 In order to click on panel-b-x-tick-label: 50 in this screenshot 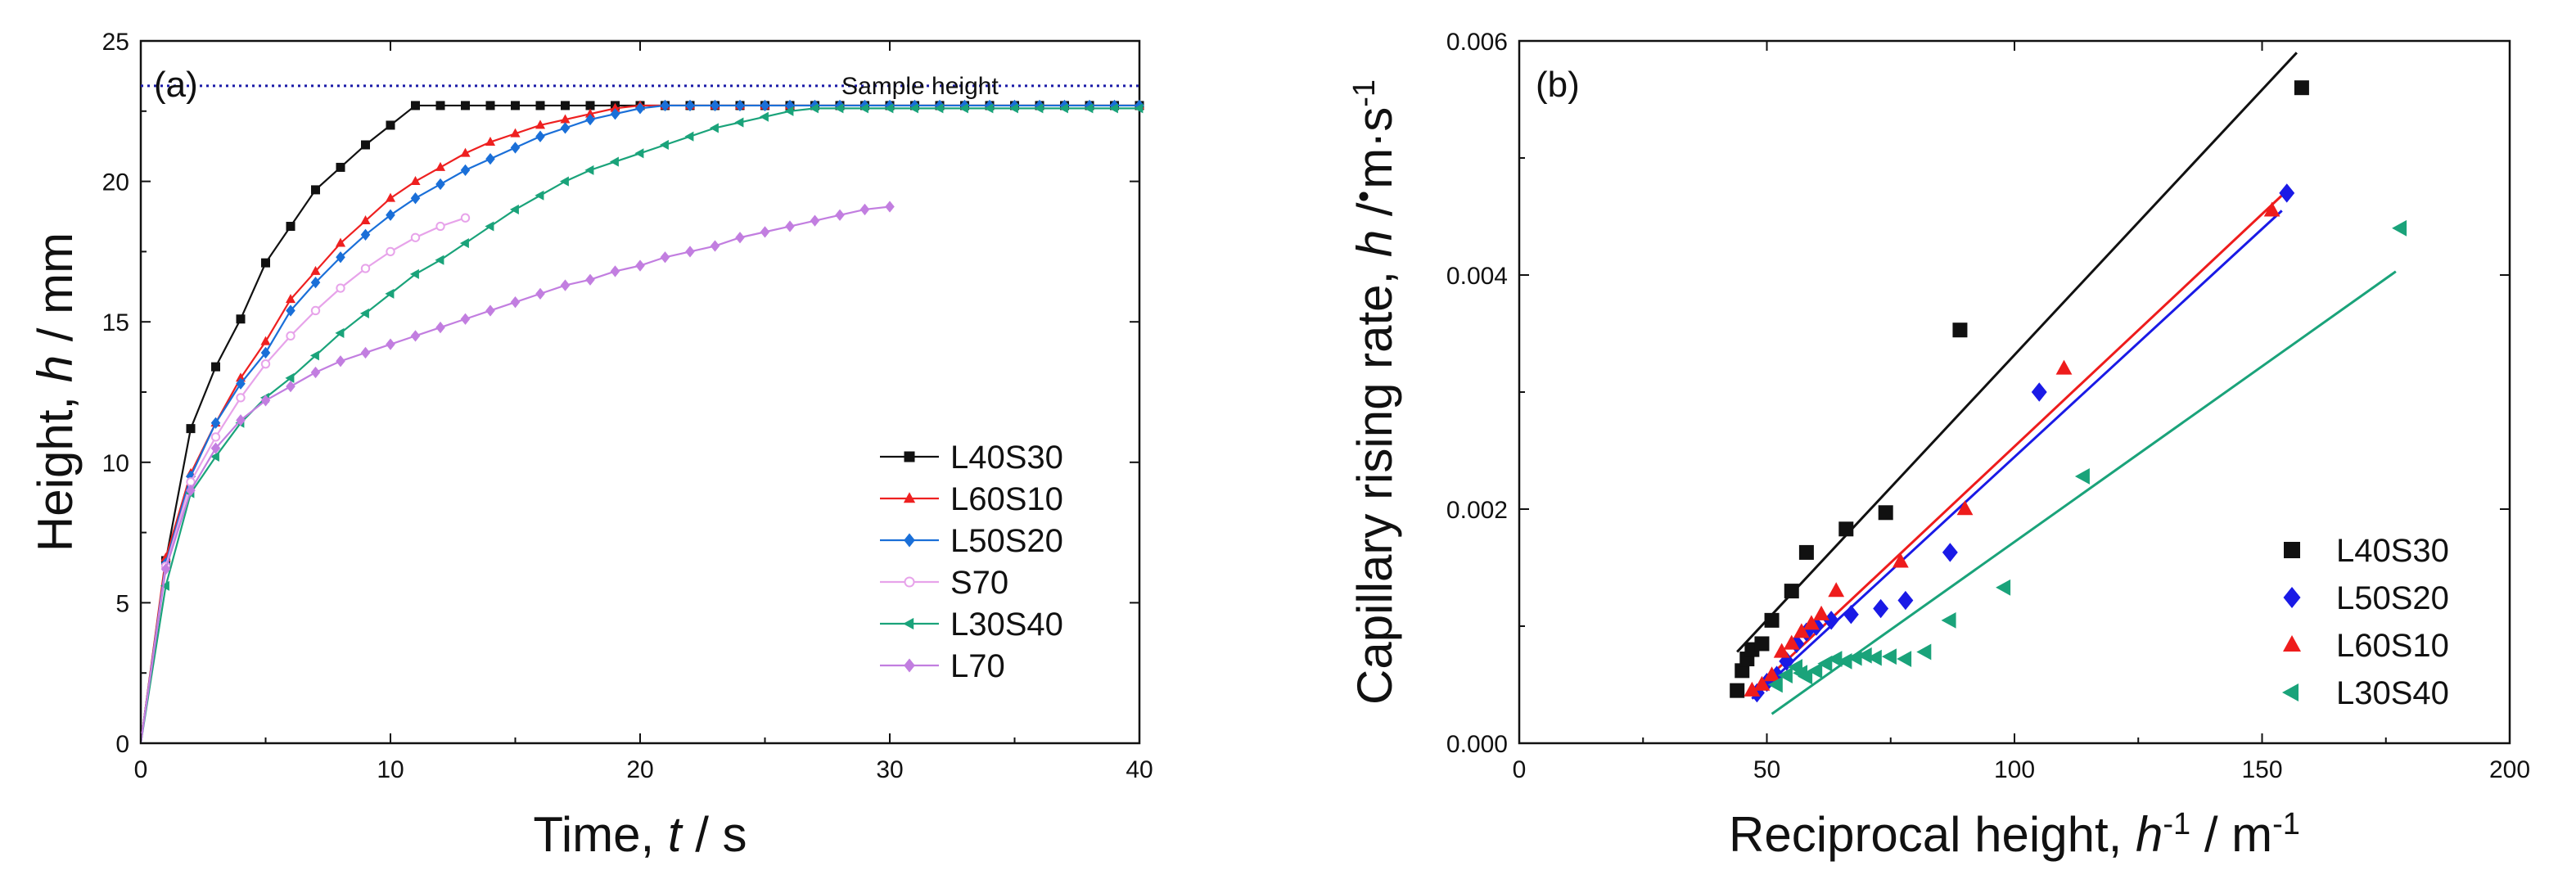, I will do `click(1766, 769)`.